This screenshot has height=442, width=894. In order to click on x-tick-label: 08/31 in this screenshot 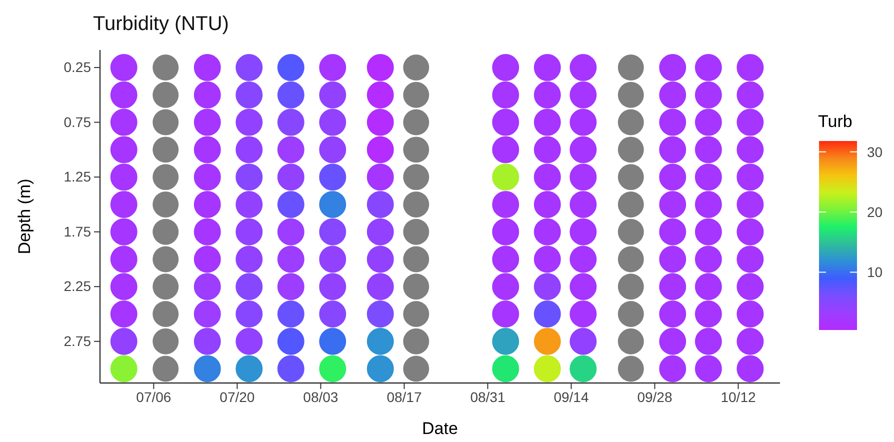, I will do `click(488, 396)`.